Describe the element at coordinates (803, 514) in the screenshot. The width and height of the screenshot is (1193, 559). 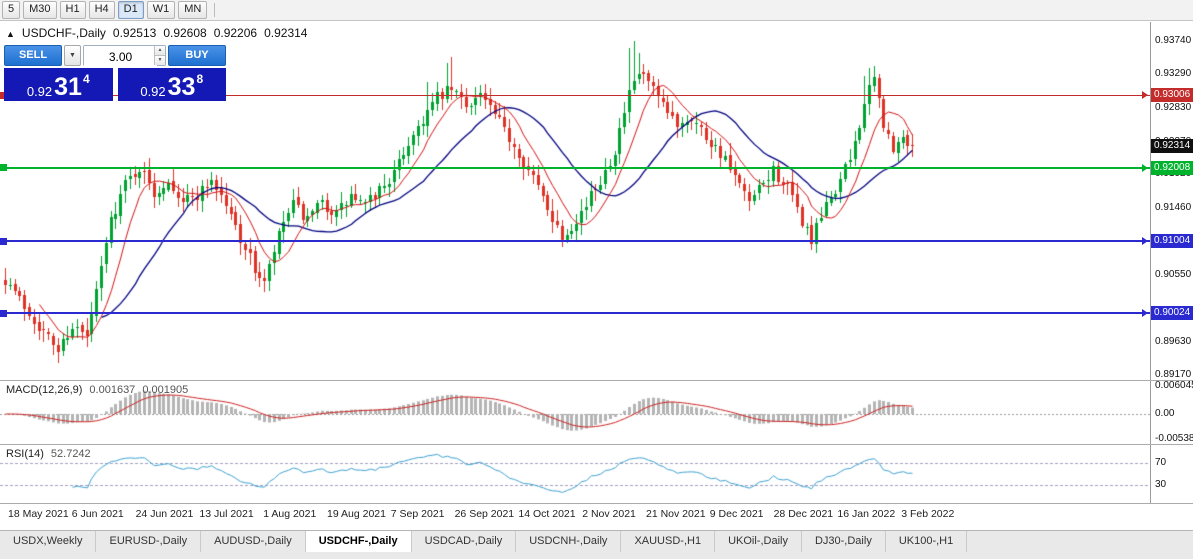
I see `date-label: 28 Dec 2021` at that location.